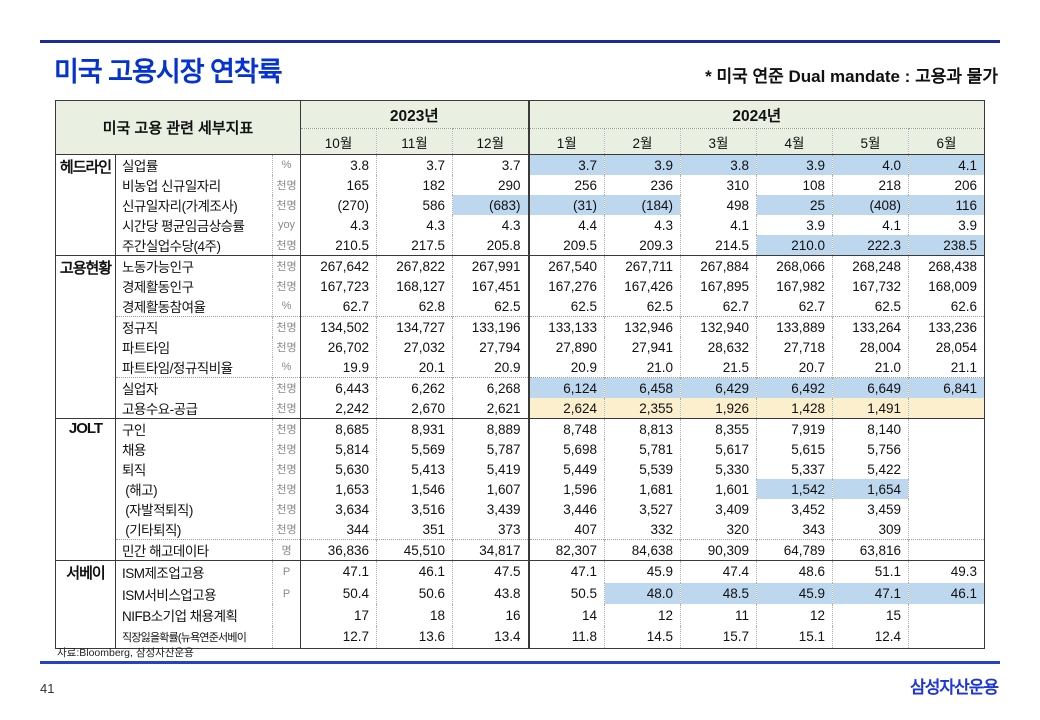  What do you see at coordinates (870, 265) in the screenshot?
I see `value-cell: 268,248` at bounding box center [870, 265].